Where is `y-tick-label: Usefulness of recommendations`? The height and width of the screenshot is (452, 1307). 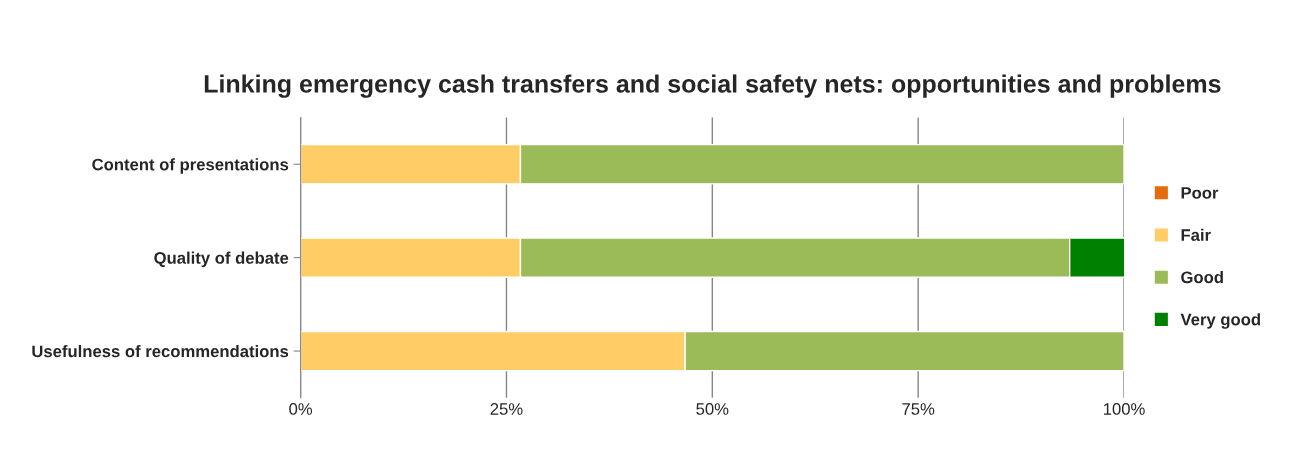 y-tick-label: Usefulness of recommendations is located at coordinates (160, 351).